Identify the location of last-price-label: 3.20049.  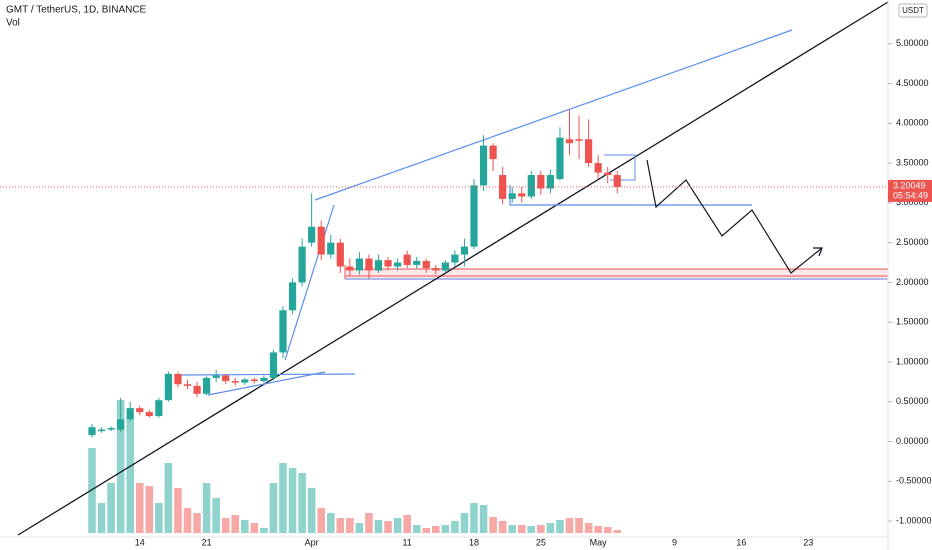
(909, 185).